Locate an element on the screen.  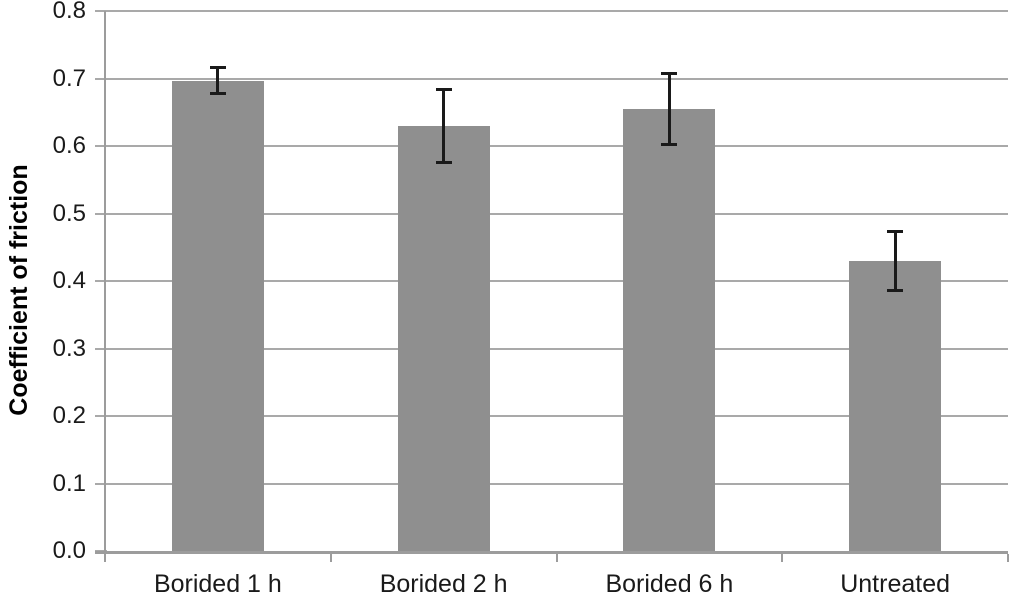
x-category-label: Borided 1 h is located at coordinates (217, 584).